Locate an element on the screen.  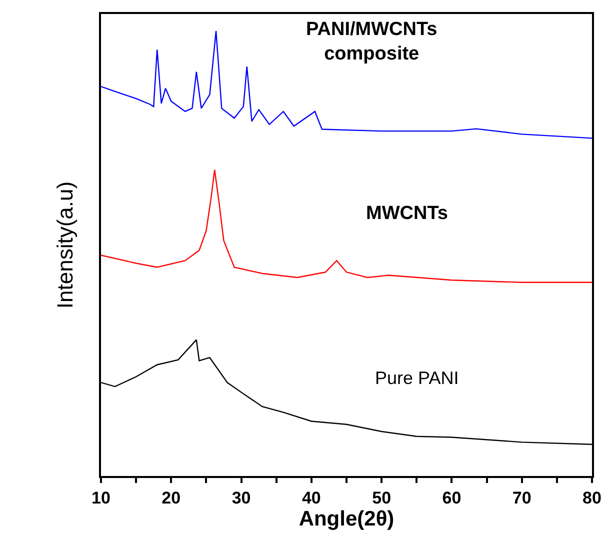
x-tick-label: 50 is located at coordinates (382, 498).